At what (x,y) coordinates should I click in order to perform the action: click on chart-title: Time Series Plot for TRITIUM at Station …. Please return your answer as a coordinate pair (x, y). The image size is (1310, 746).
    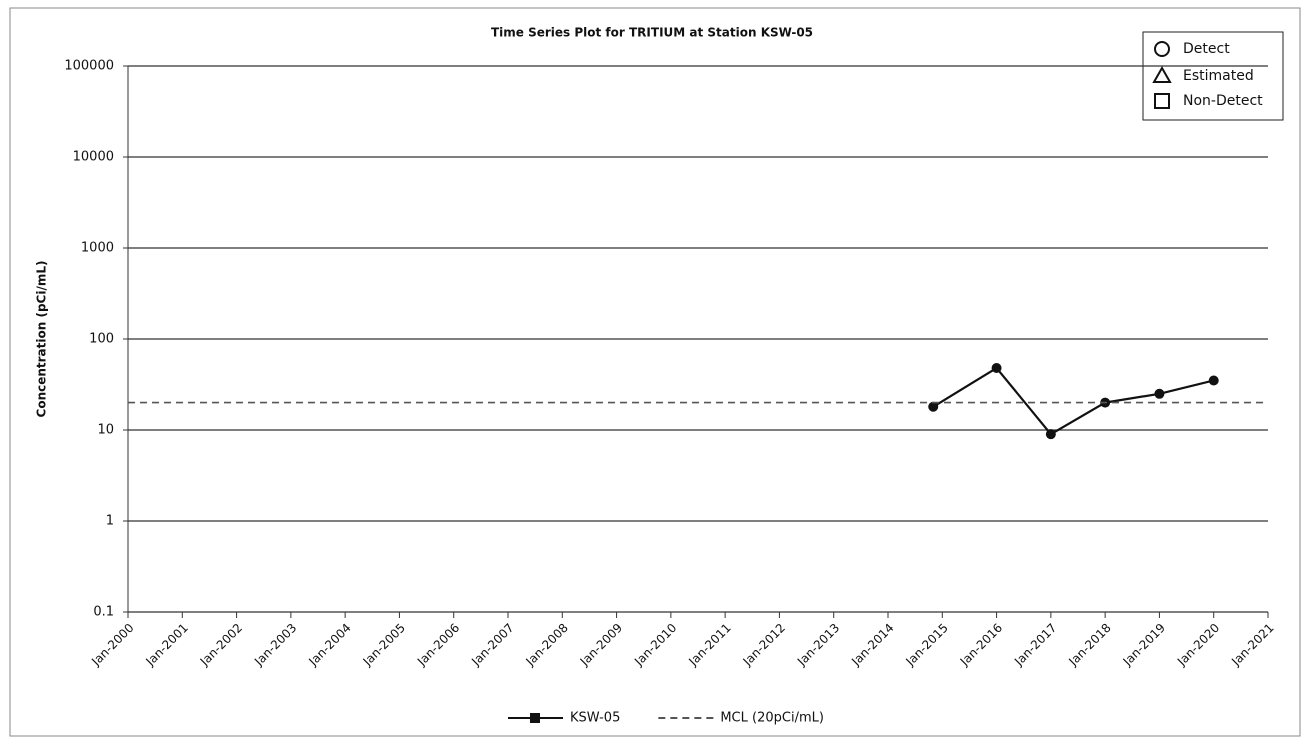
    Looking at the image, I should click on (652, 33).